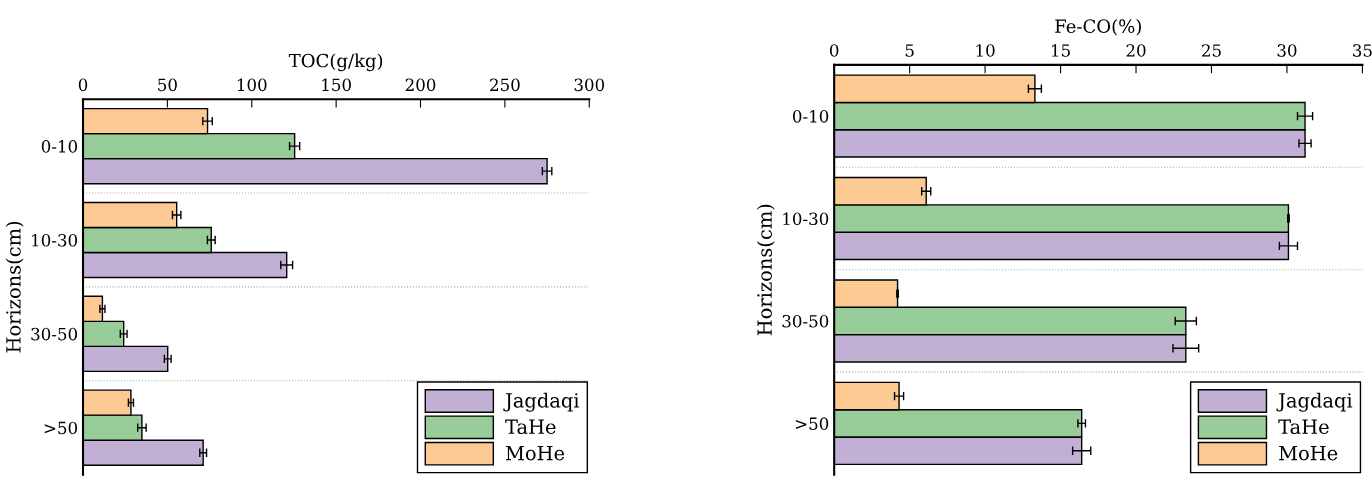 The height and width of the screenshot is (477, 1372). I want to click on x-tick-label: 15, so click(1060, 50).